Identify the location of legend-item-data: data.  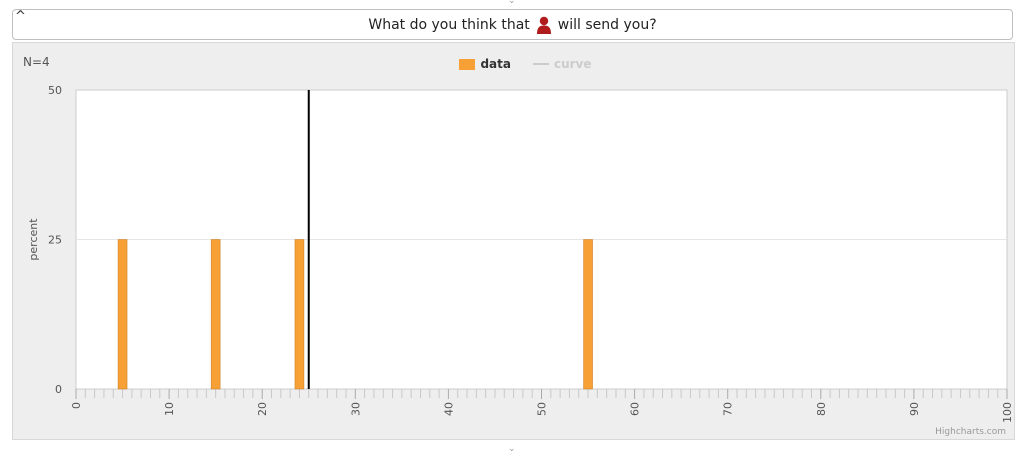
(485, 64).